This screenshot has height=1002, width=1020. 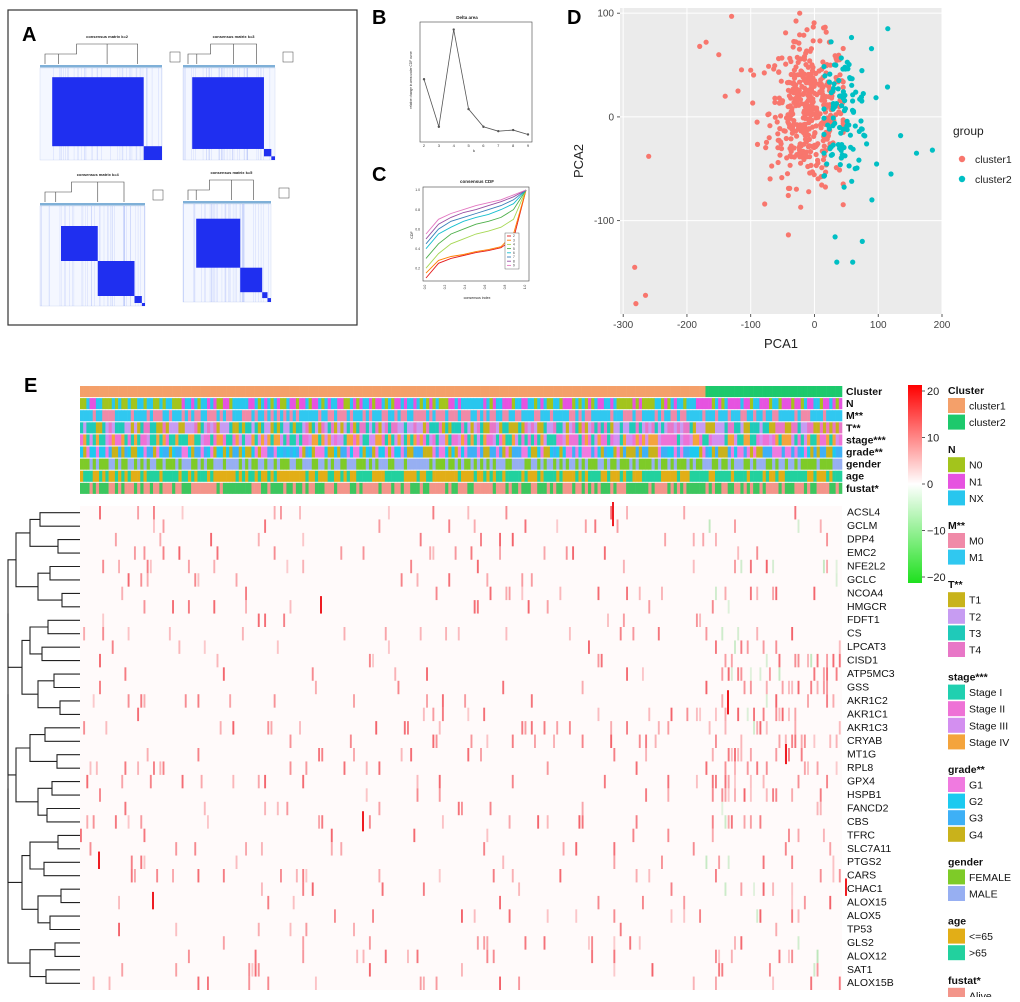 I want to click on gene-label: CHAC1, so click(x=865, y=889).